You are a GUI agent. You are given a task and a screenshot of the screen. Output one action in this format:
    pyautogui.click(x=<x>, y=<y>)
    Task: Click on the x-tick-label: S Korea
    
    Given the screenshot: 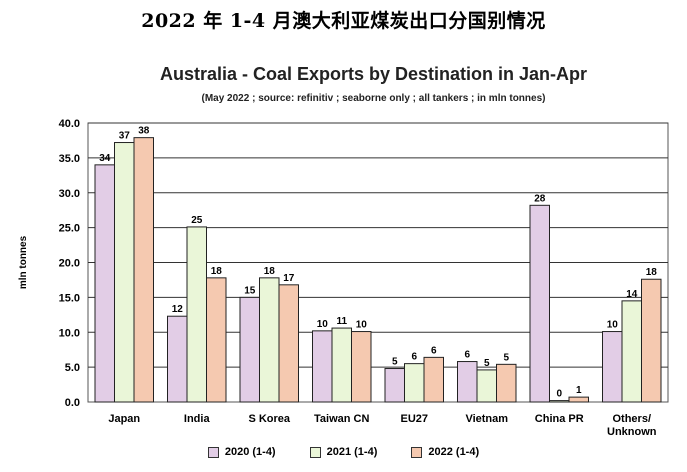 What is the action you would take?
    pyautogui.click(x=269, y=419)
    